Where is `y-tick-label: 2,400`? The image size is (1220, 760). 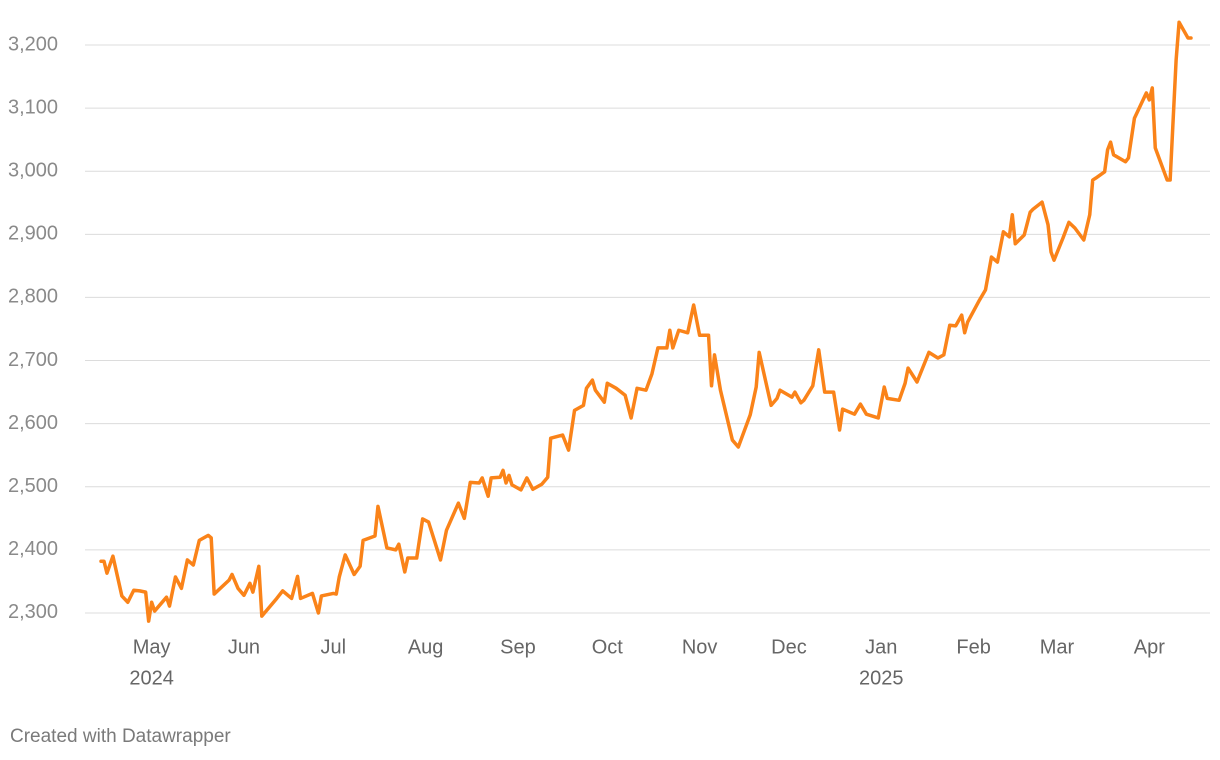 y-tick-label: 2,400 is located at coordinates (33, 549).